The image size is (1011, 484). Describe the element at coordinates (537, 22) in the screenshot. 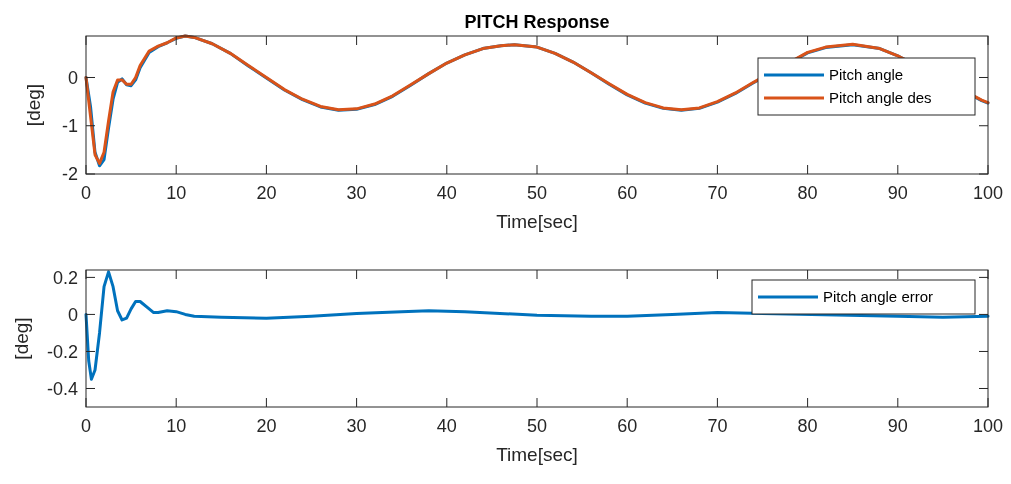

I see `chart-title: PITCH Response` at that location.